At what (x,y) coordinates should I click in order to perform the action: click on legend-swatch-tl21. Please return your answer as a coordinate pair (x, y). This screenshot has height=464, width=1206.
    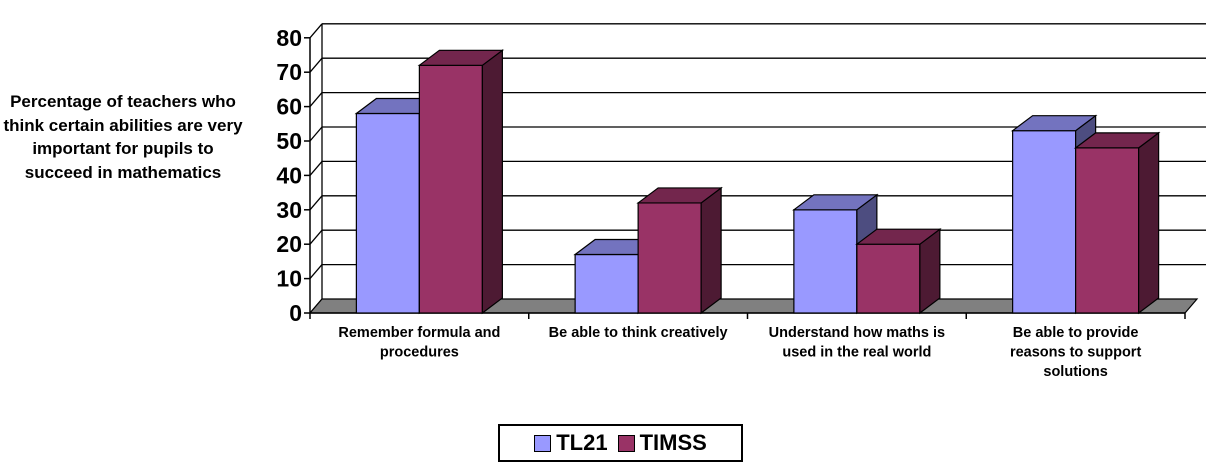
    Looking at the image, I should click on (543, 443).